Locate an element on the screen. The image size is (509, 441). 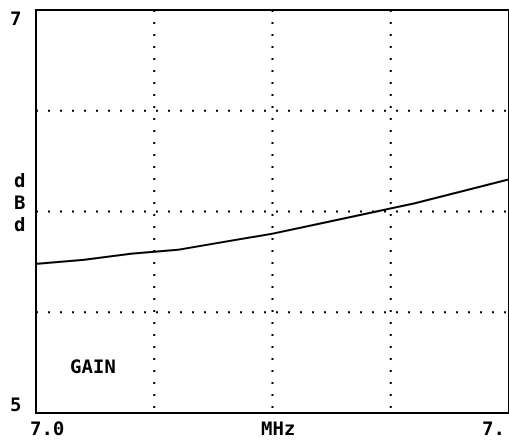
annotation-gain: GAIN is located at coordinates (93, 367).